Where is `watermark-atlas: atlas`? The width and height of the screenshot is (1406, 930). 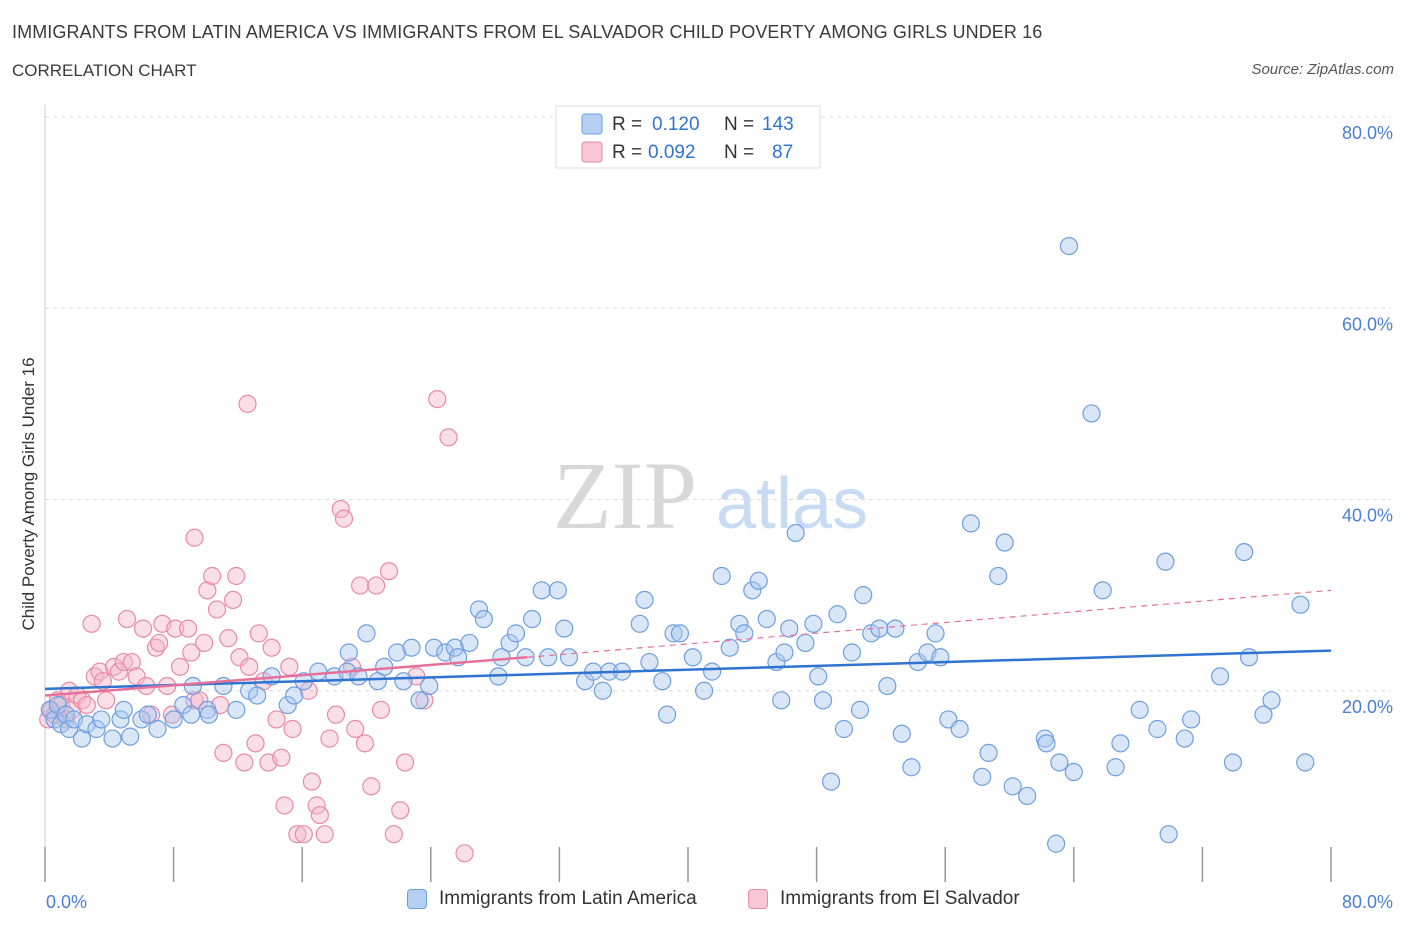
watermark-atlas: atlas is located at coordinates (792, 504).